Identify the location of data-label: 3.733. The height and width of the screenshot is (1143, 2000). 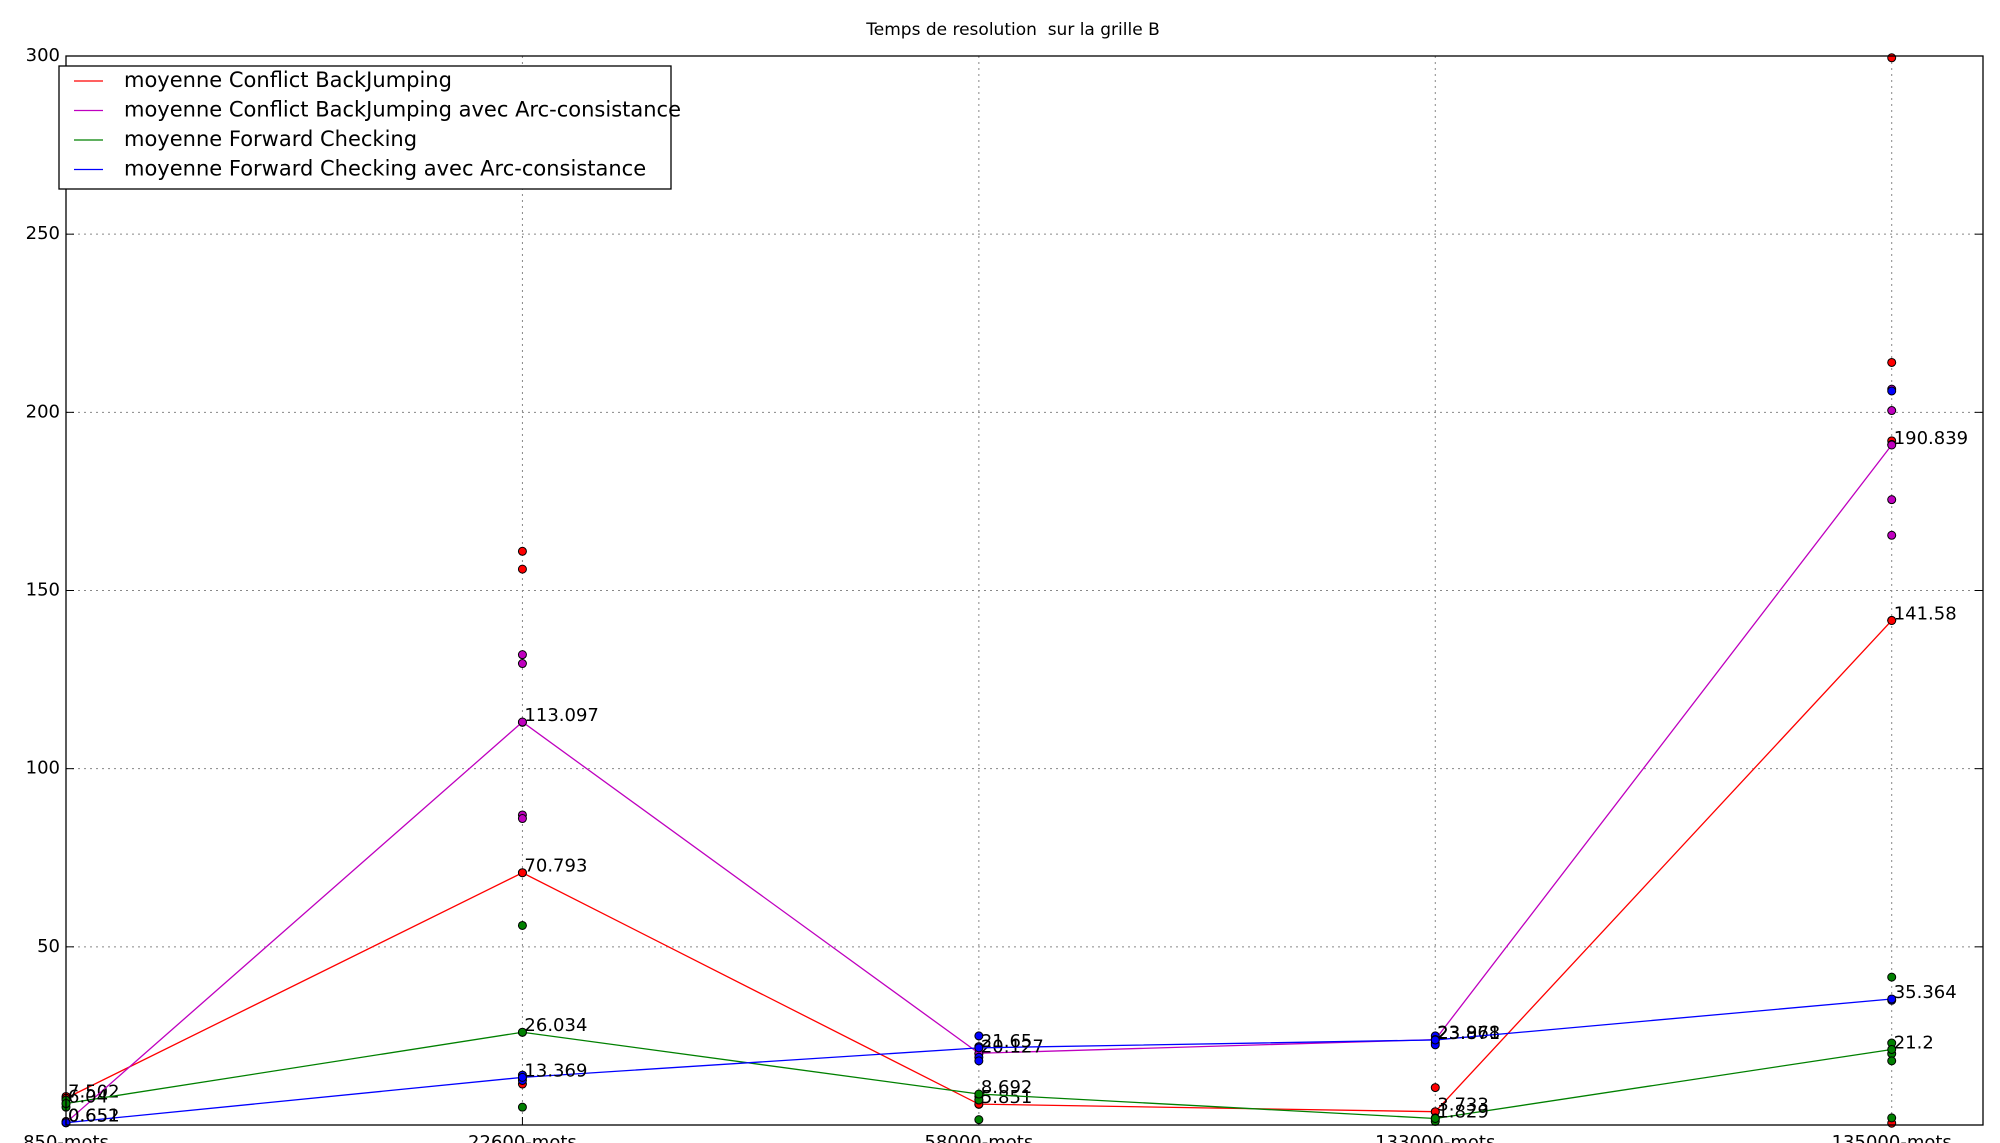
(1463, 1105).